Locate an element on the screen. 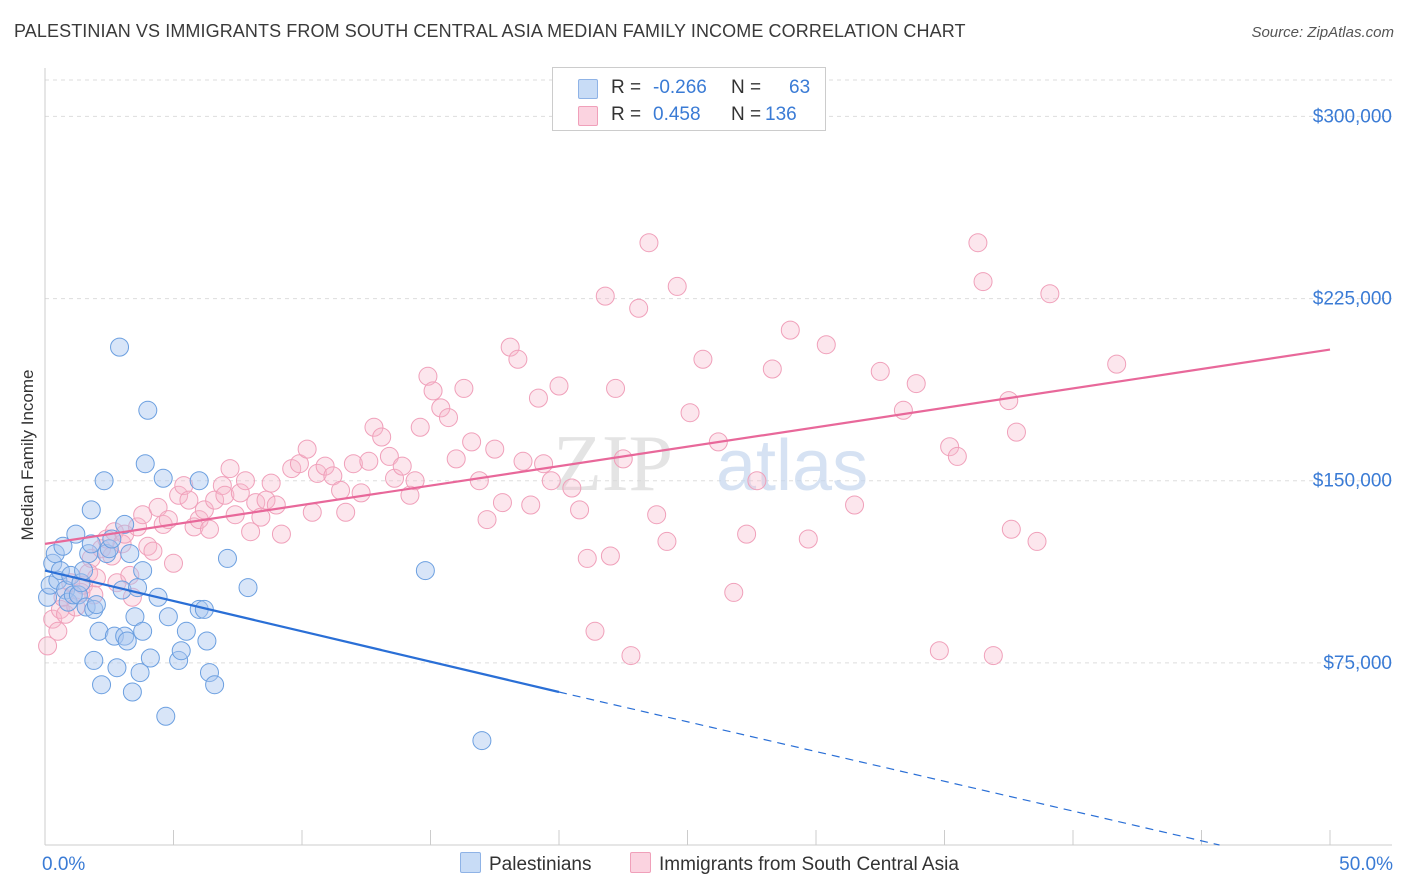 This screenshot has height=892, width=1406. y-tick-label: $150,000 is located at coordinates (1352, 481).